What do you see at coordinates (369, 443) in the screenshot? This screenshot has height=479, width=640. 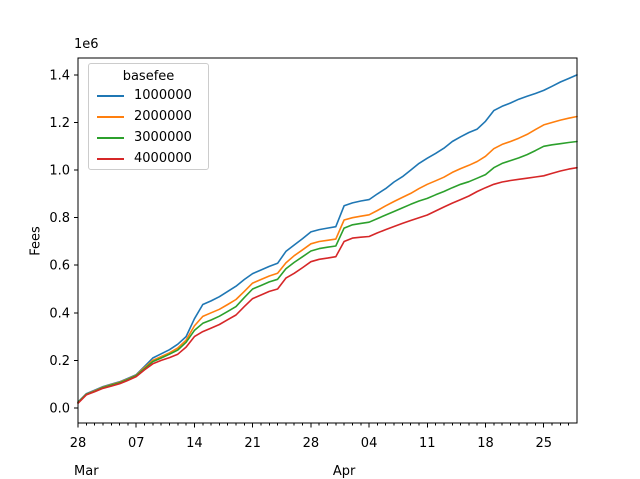 I see `x-tick-label: 04` at bounding box center [369, 443].